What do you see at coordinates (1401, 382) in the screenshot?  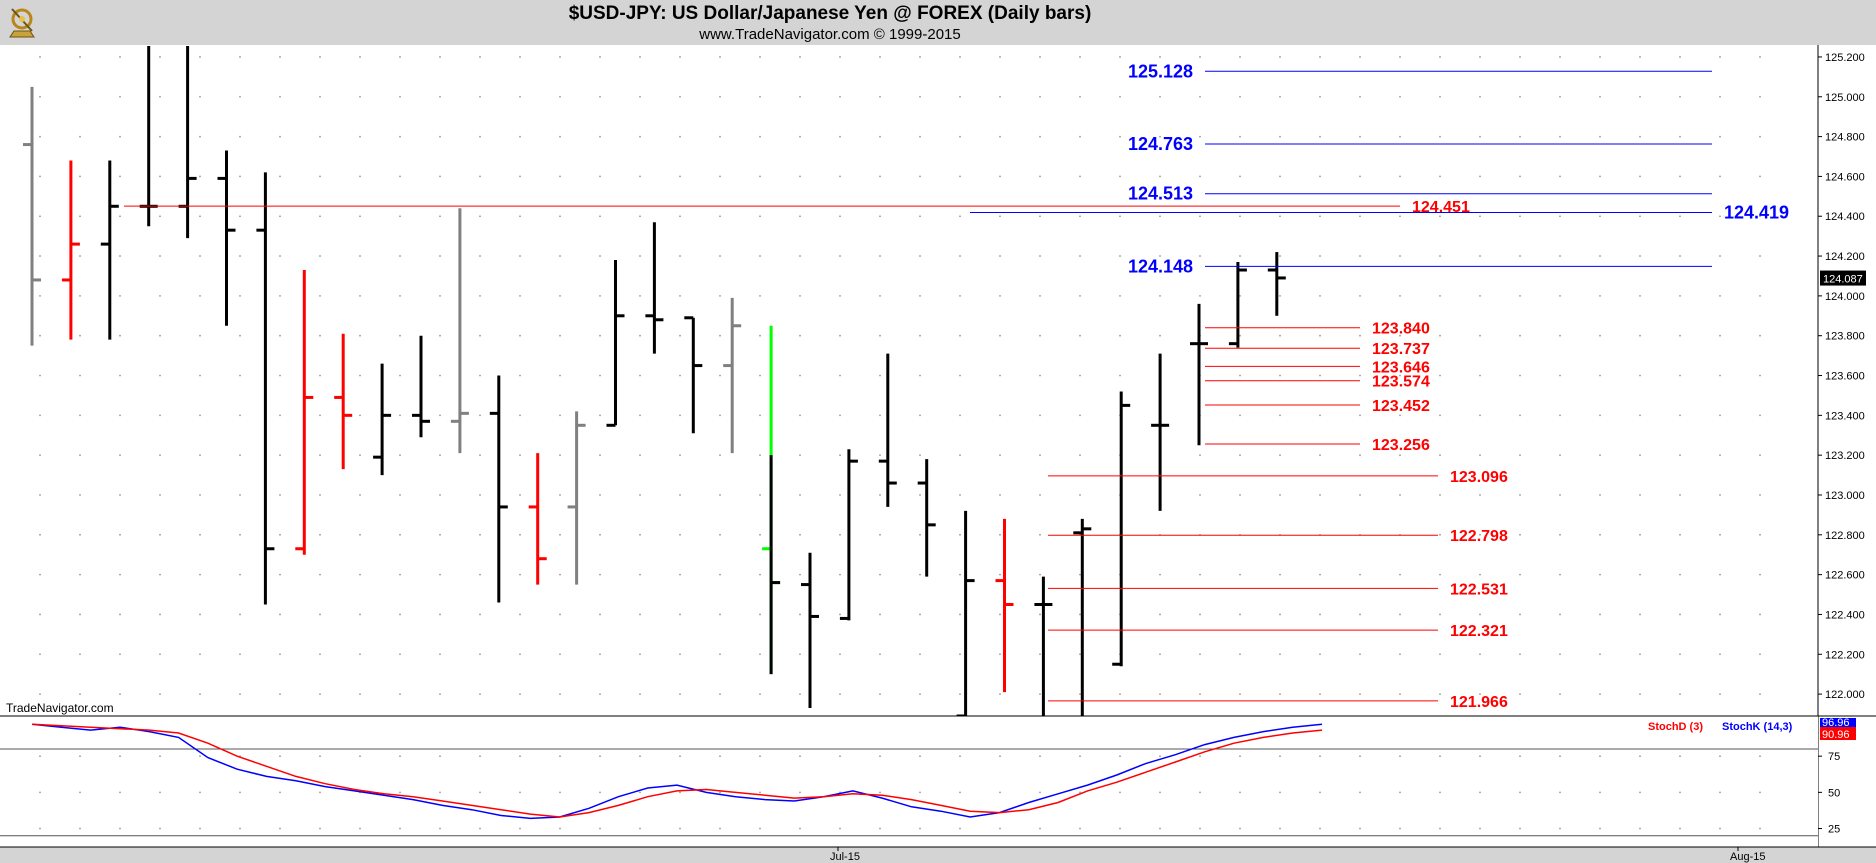 I see `red-level-label: 123.574` at bounding box center [1401, 382].